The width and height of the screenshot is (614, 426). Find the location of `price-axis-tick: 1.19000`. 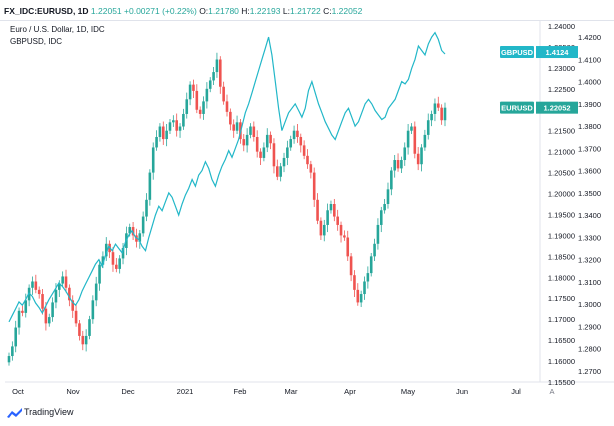

price-axis-tick: 1.19000 is located at coordinates (561, 235).